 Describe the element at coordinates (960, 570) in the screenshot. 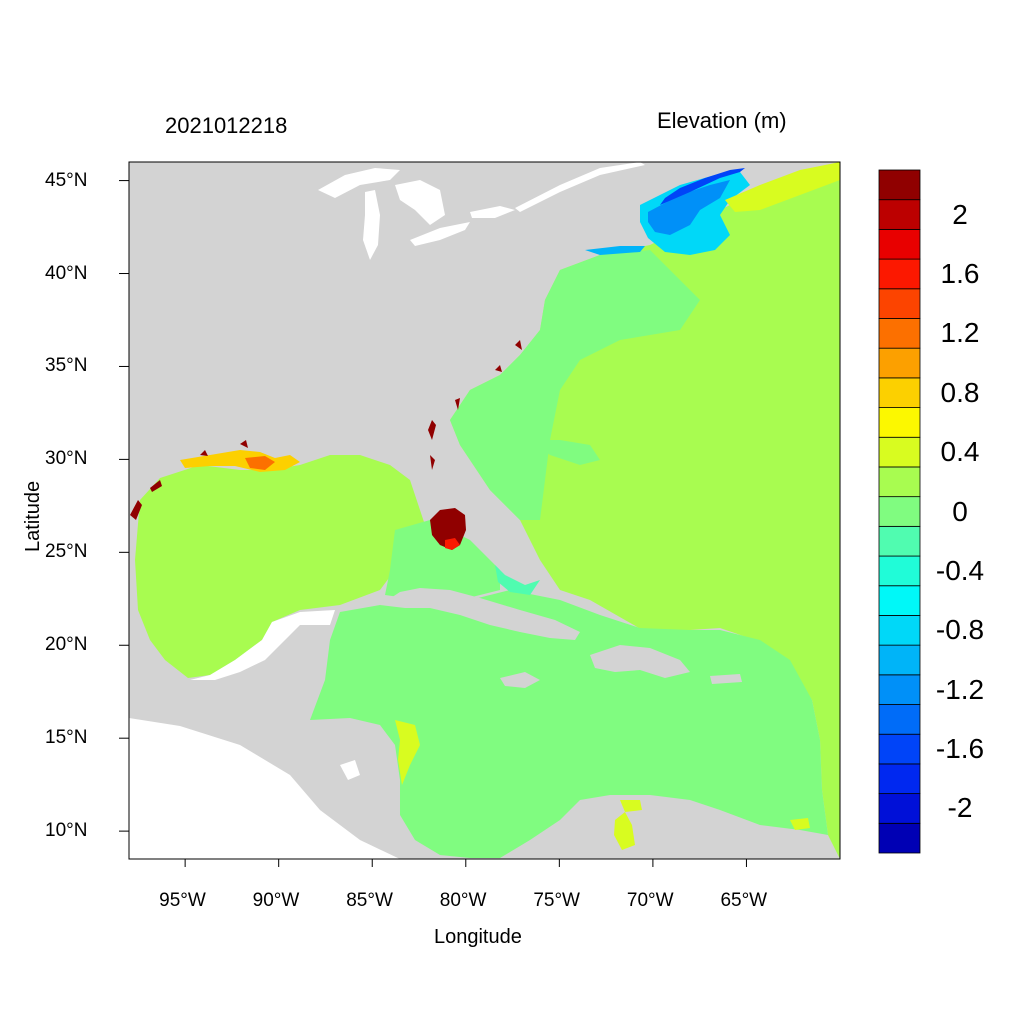

I see `colorbar-label: -0.4` at that location.